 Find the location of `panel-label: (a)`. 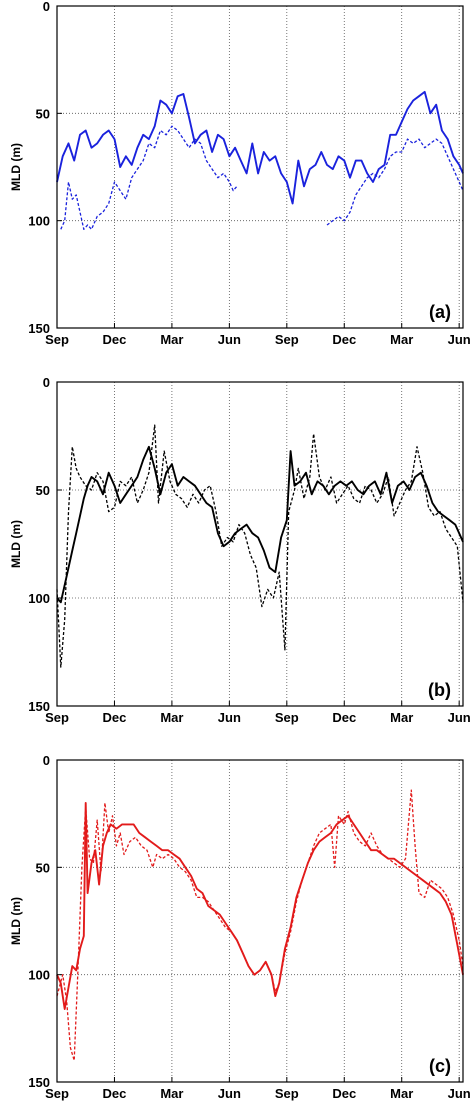

panel-label: (a) is located at coordinates (440, 312).